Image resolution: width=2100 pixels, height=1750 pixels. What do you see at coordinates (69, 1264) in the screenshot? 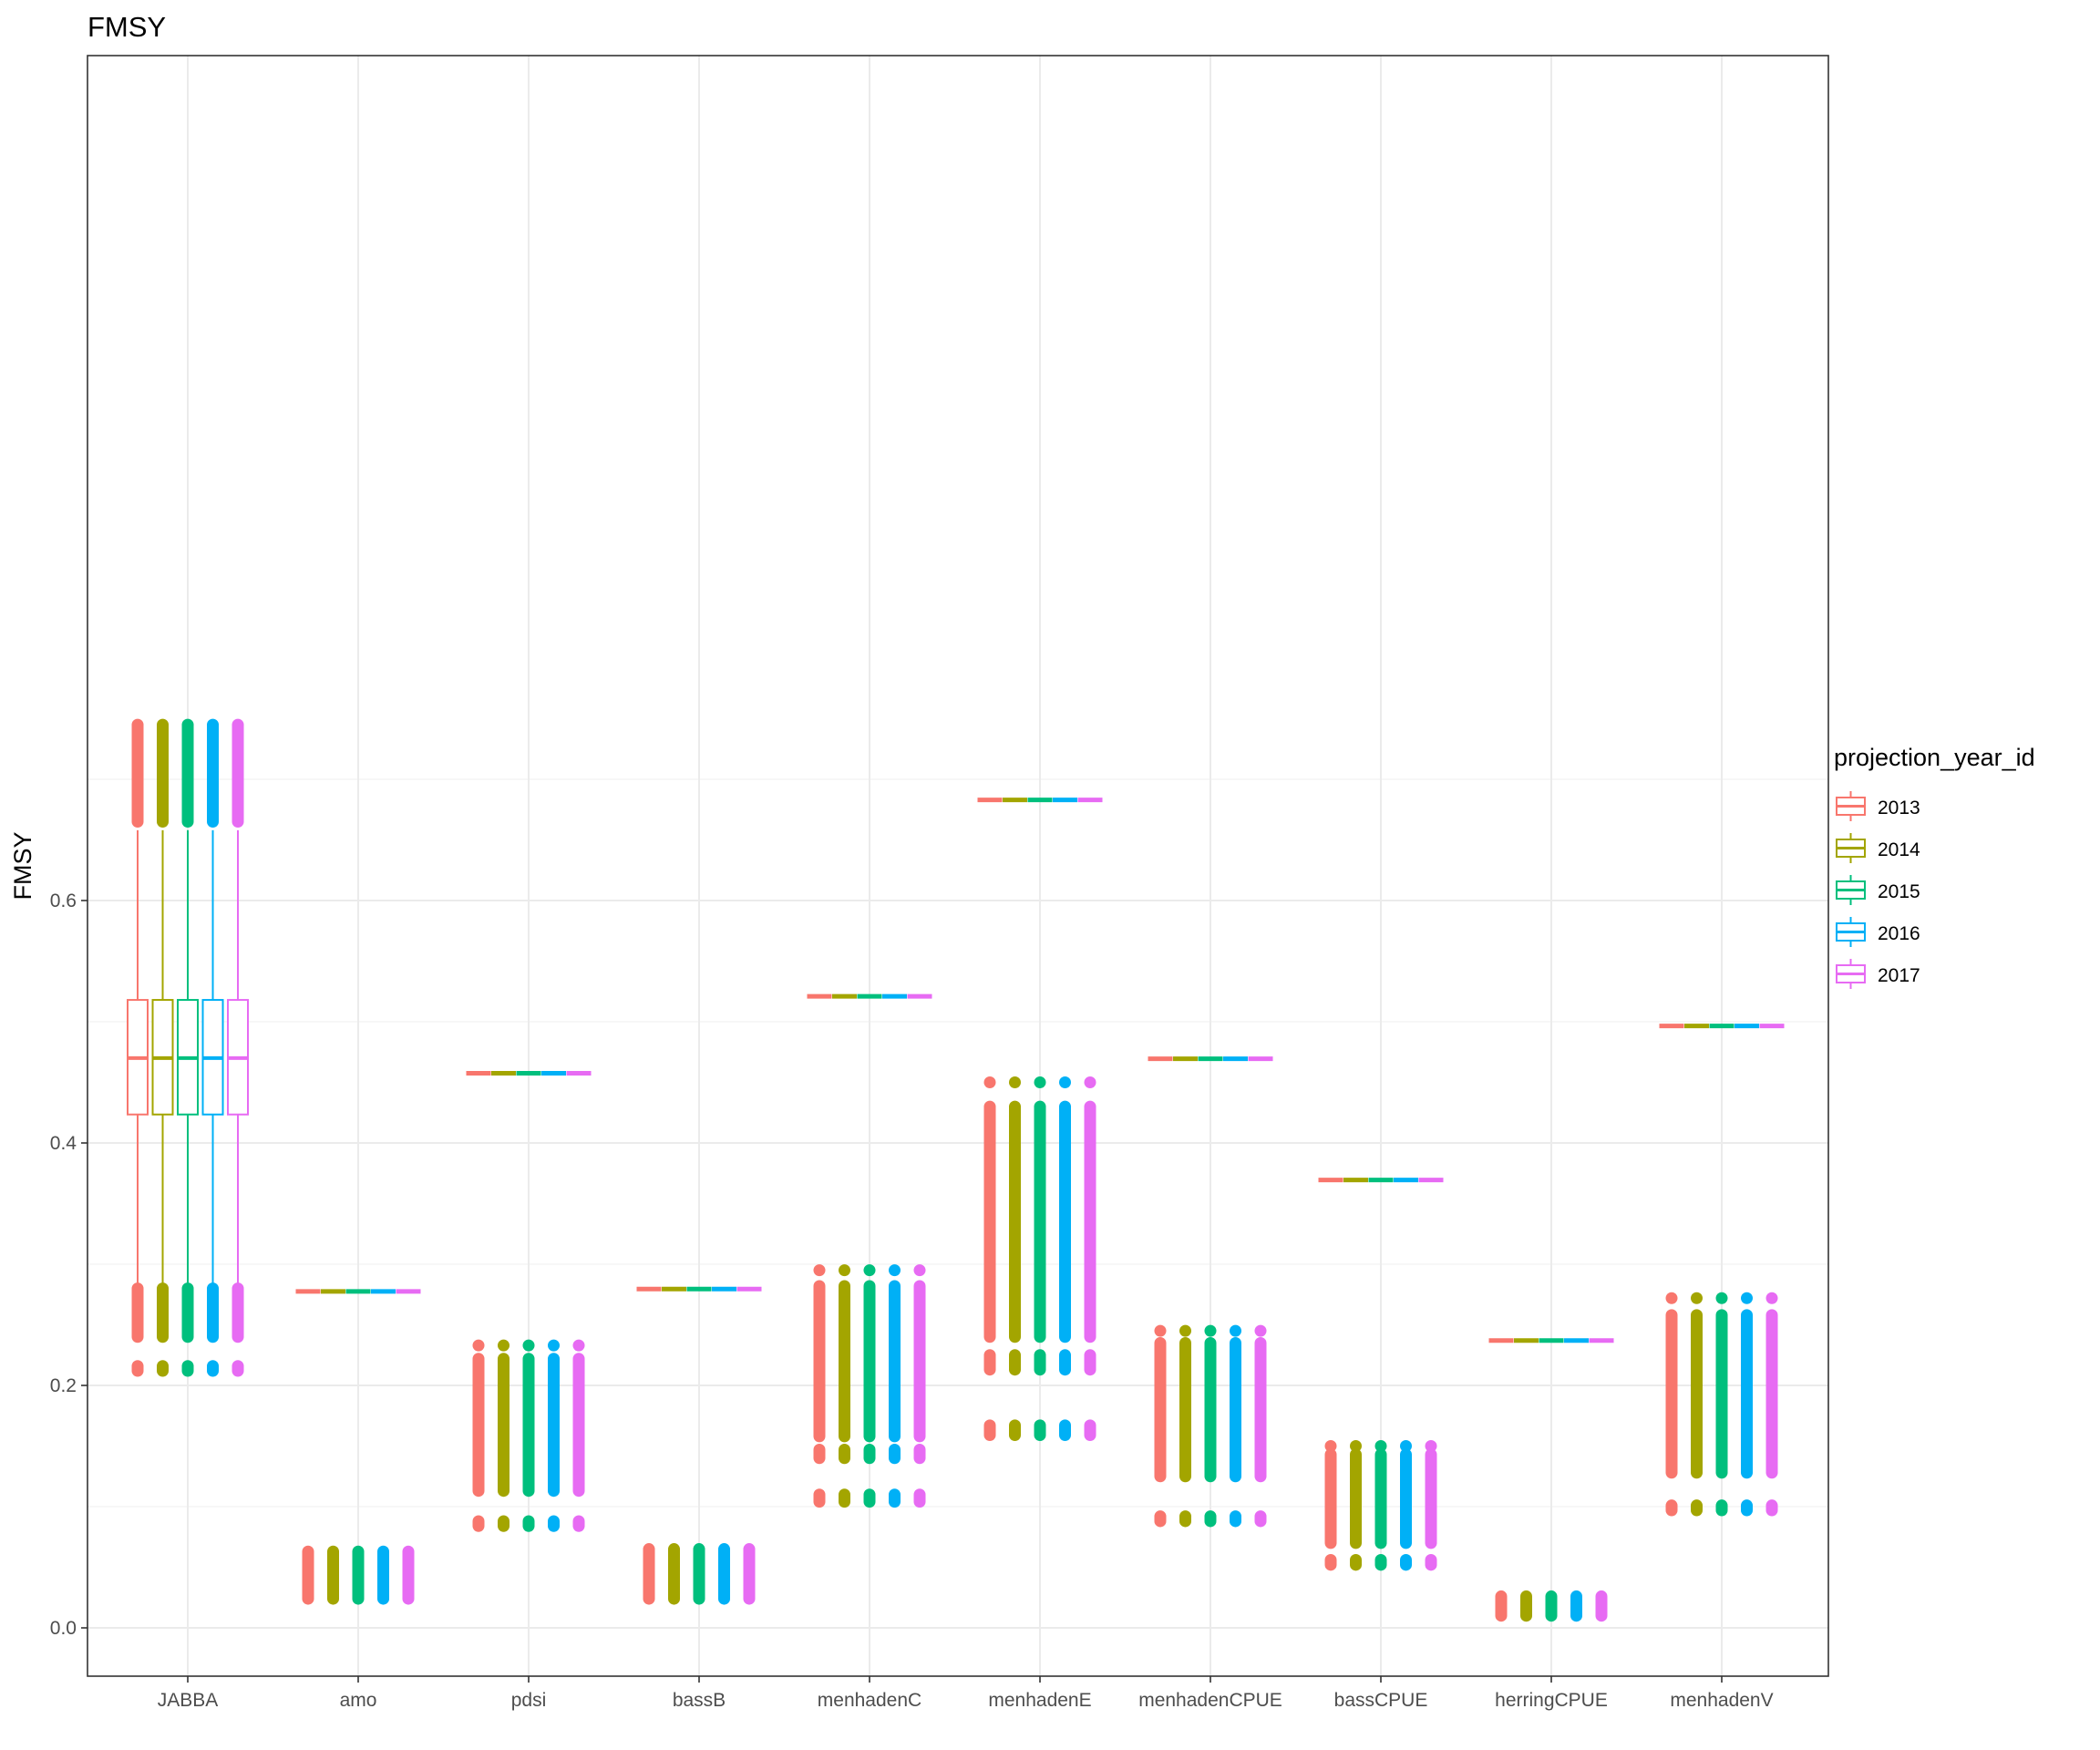
I see `y-axis: 0.0 0.2 0.4 0.6` at bounding box center [69, 1264].